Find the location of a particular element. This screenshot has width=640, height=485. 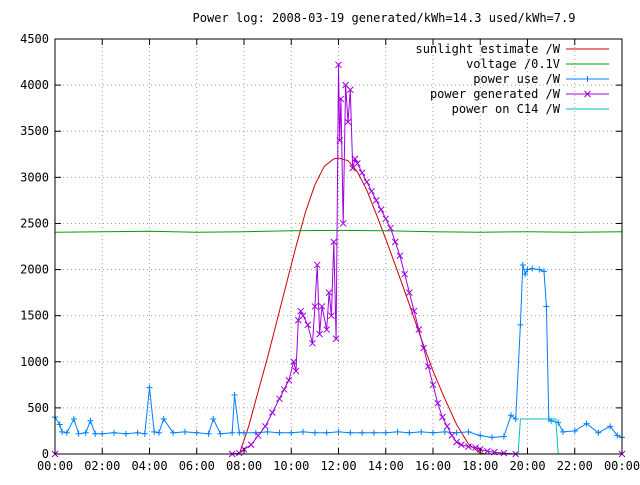

y-tick-label: 3000 is located at coordinates (34, 177).